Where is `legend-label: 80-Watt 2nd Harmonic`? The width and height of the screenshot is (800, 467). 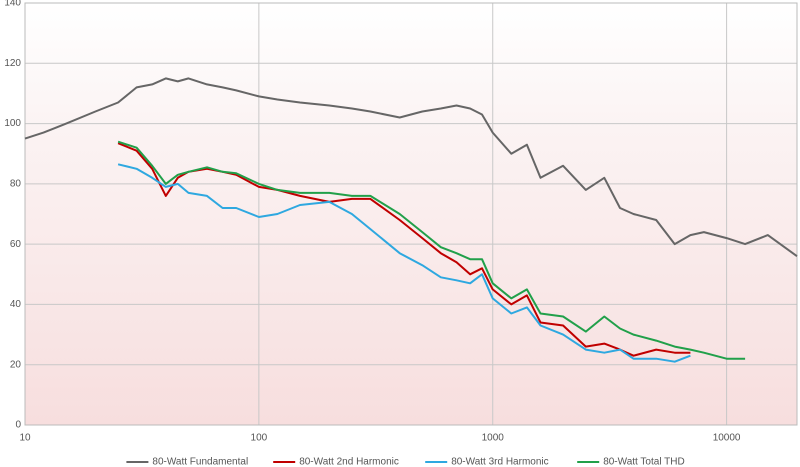 legend-label: 80-Watt 2nd Harmonic is located at coordinates (349, 462).